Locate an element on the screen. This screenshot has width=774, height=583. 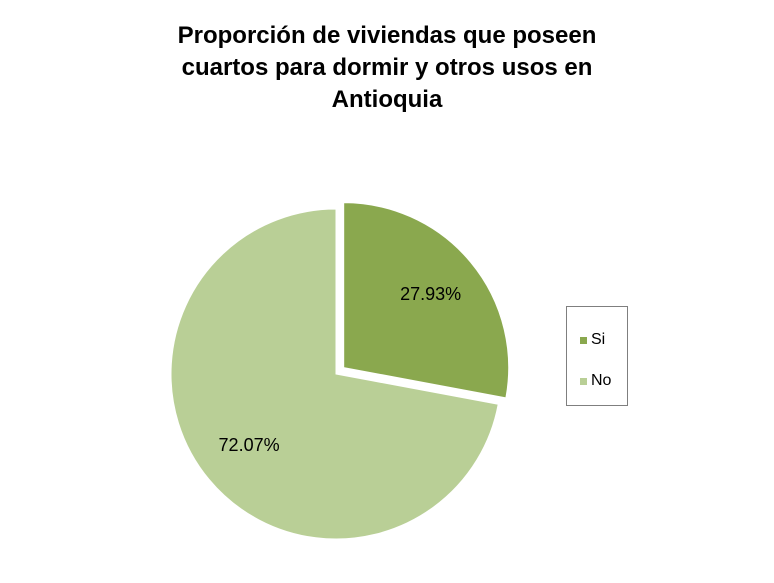
legend-entry-no: No is located at coordinates (595, 381).